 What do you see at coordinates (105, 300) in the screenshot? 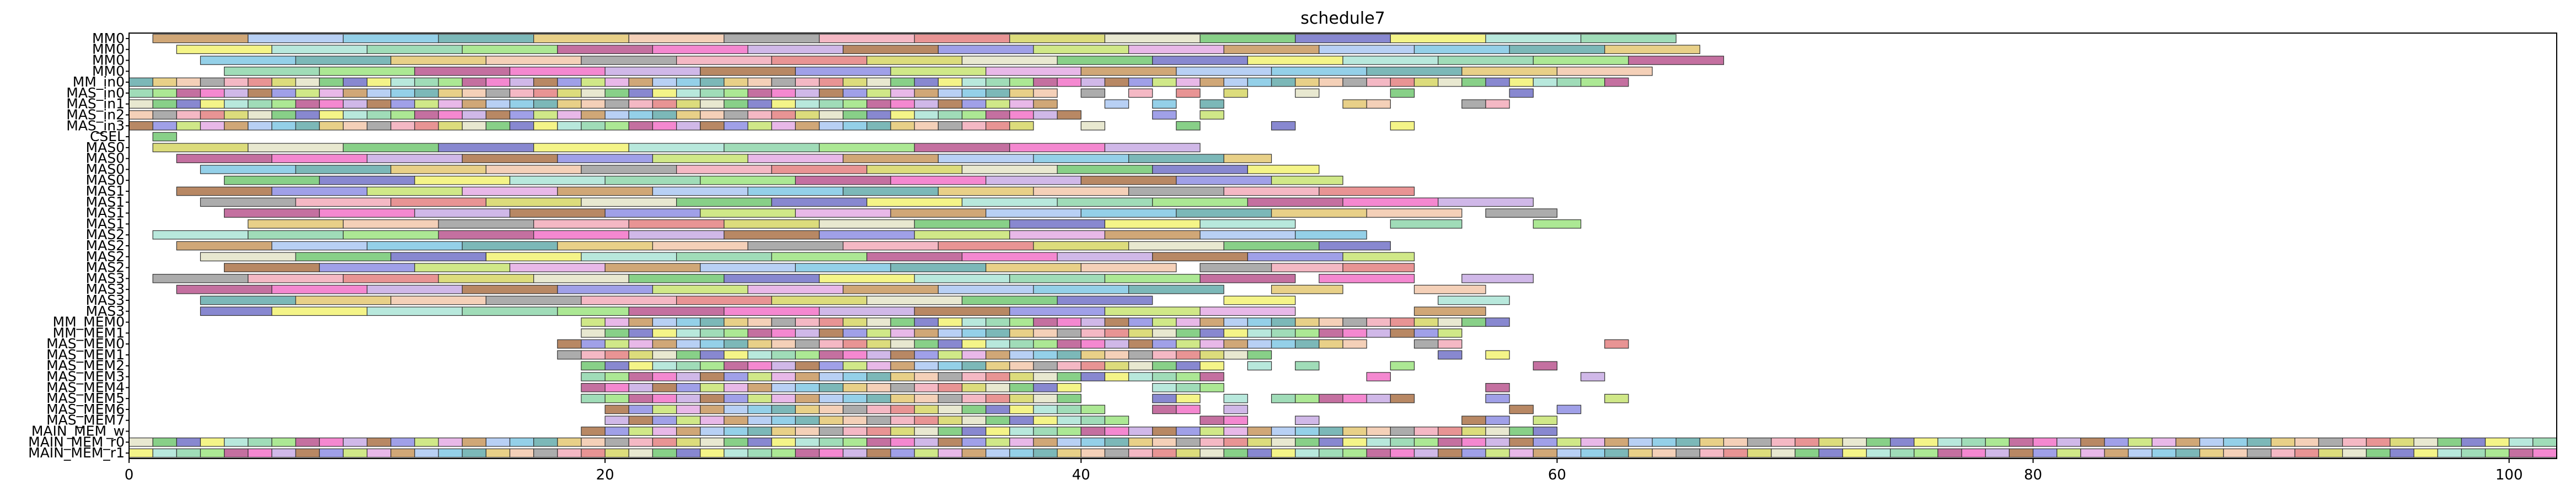
I see `y-tick-label: MAS3` at bounding box center [105, 300].